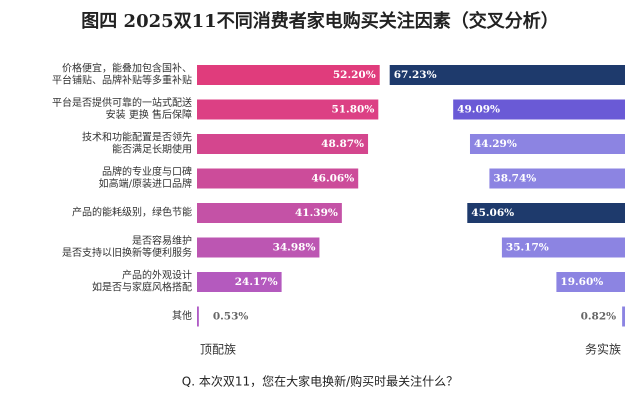  What do you see at coordinates (122, 80) in the screenshot?
I see `category-label: 平台铺贴、品牌补贴等多重补贴` at bounding box center [122, 80].